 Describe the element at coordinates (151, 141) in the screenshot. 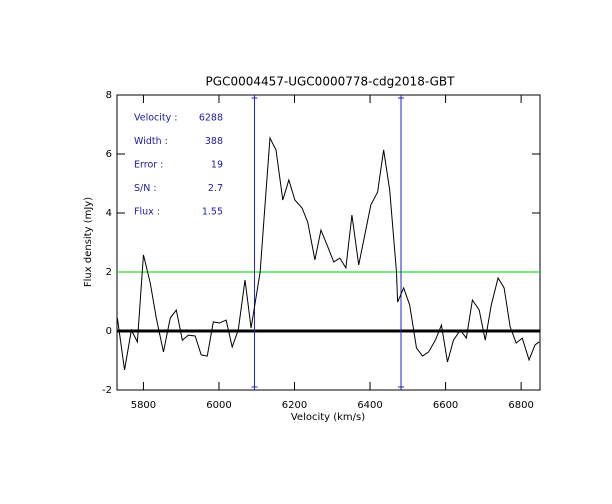

I see `annotation-label: Width :` at that location.